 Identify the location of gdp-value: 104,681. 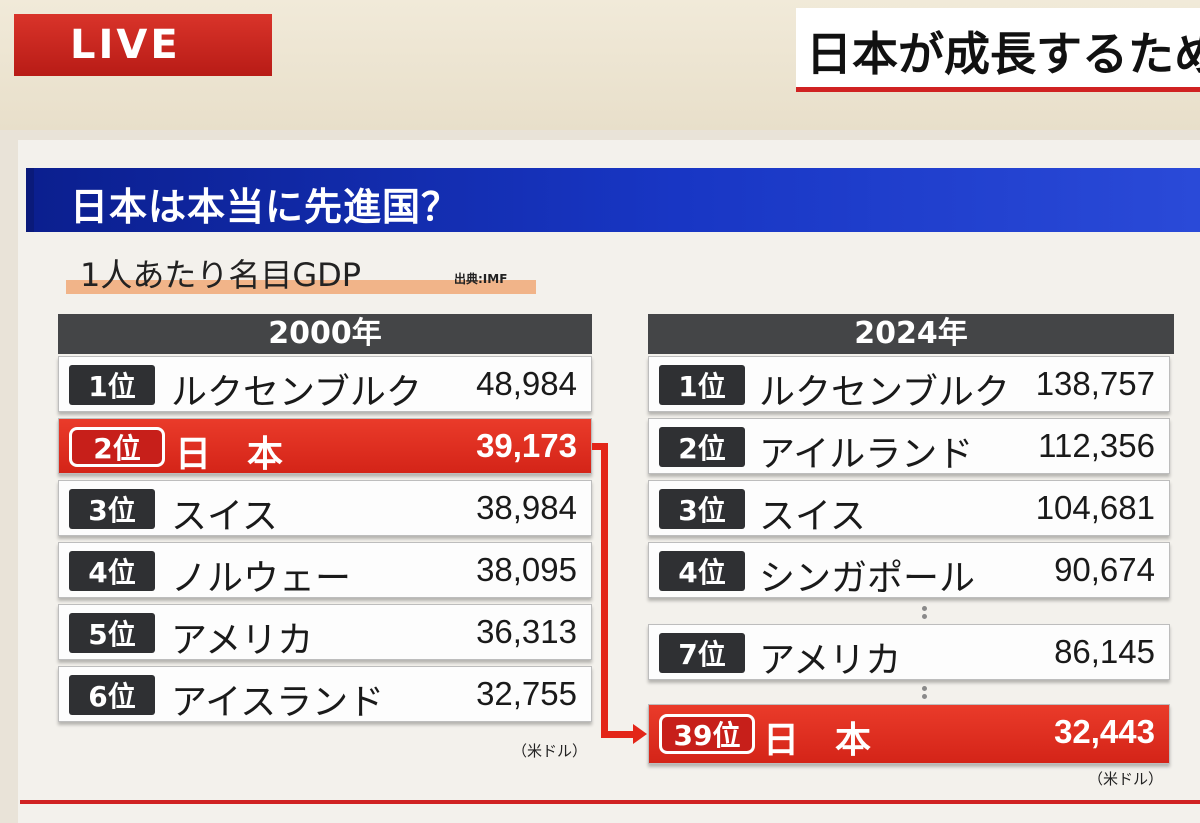
(1095, 507).